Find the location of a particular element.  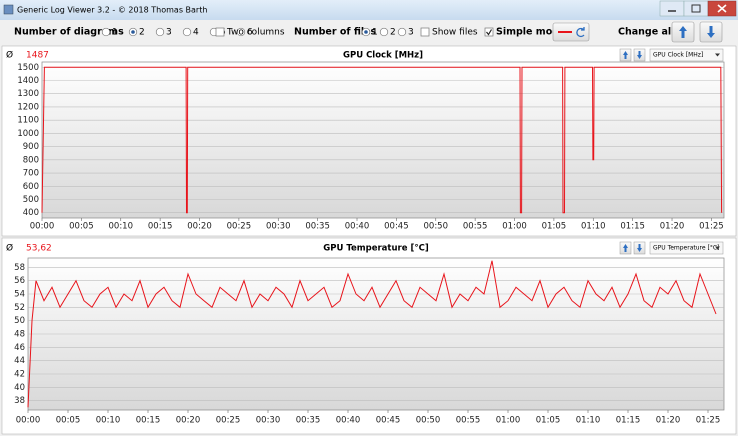

x-tick-label: 01:15 is located at coordinates (628, 421).